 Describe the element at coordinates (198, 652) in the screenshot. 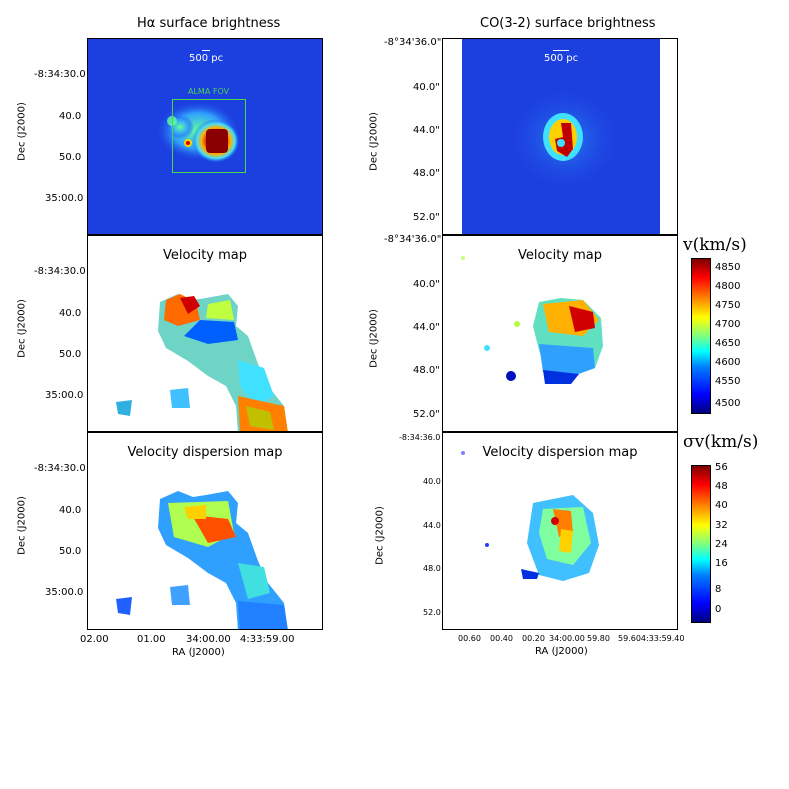

I see `left-xlabel: RA (J2000)` at that location.